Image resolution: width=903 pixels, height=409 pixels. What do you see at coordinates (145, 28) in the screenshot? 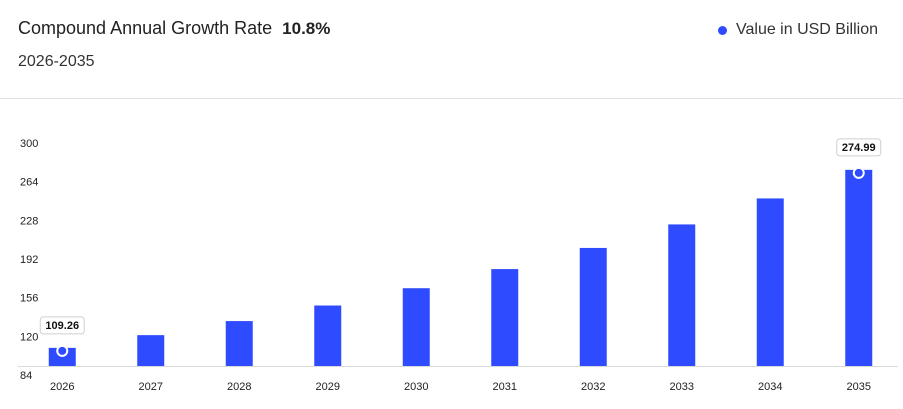
I see `chart-title: Compound Annual Growth Rate` at bounding box center [145, 28].